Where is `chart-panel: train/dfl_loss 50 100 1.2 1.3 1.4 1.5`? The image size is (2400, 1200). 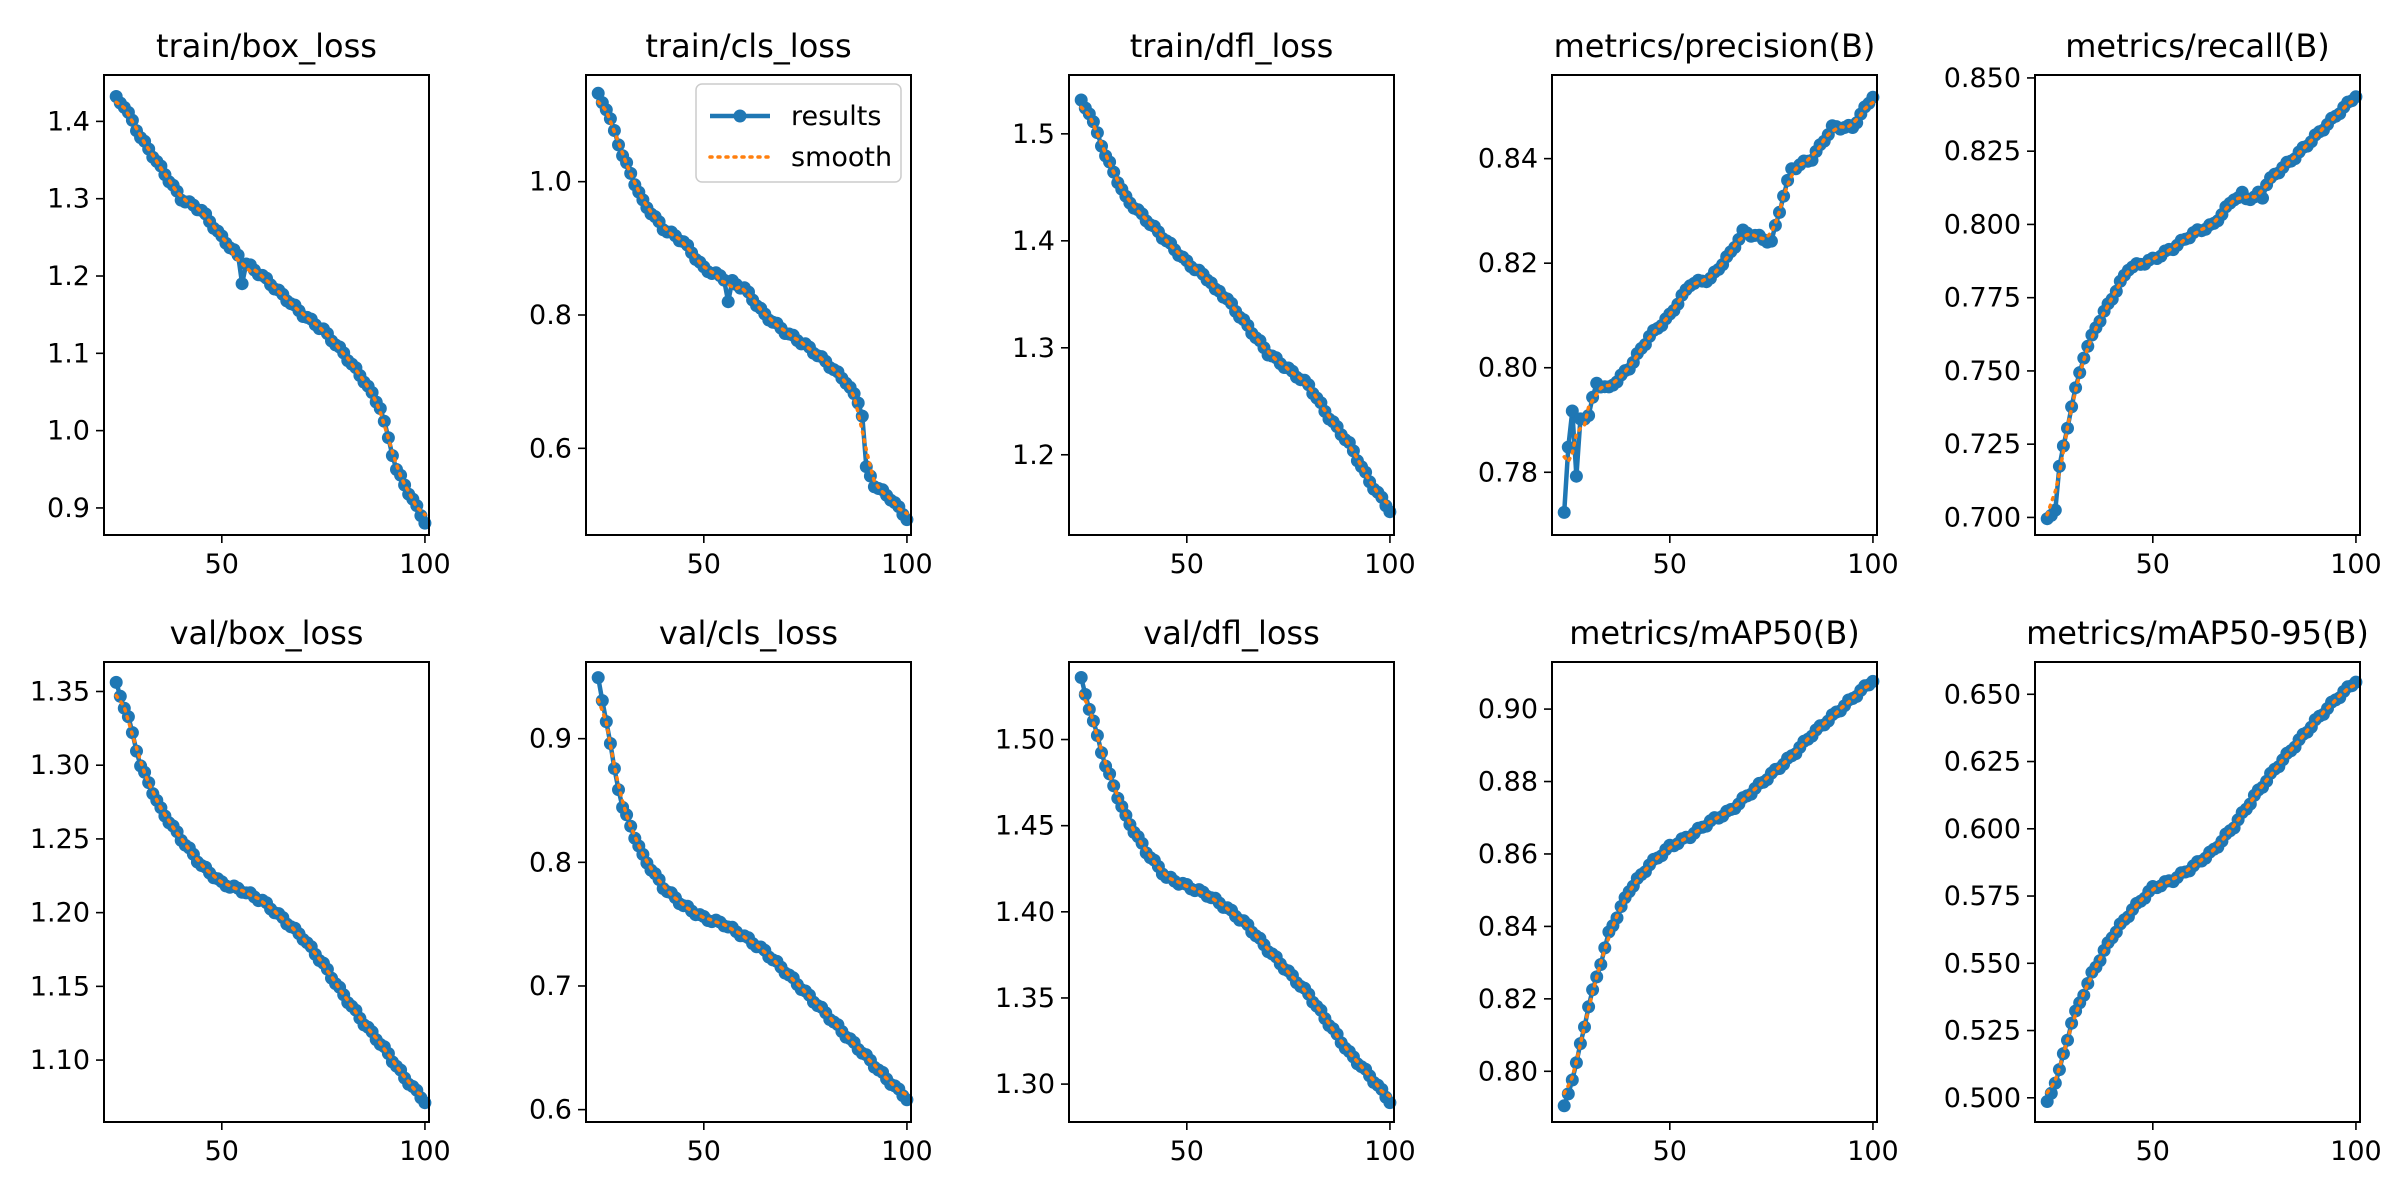
chart-panel: train/dfl_loss 50 100 1.2 1.3 1.4 1.5 is located at coordinates (1214, 303).